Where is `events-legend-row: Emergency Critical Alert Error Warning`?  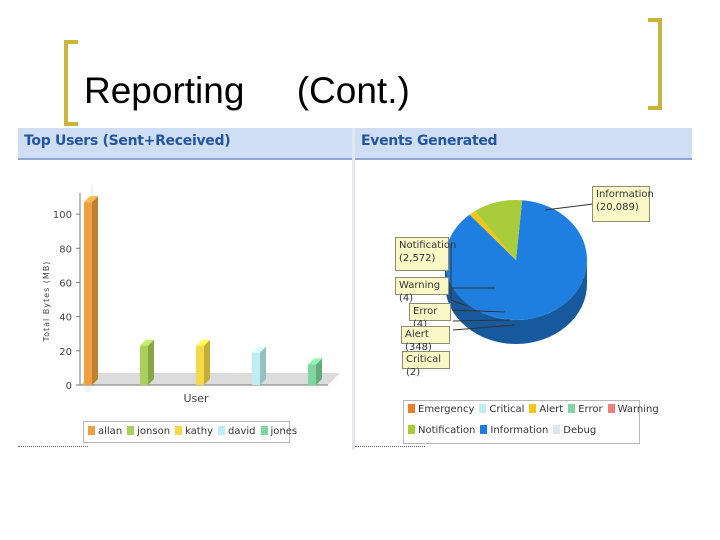 events-legend-row: Emergency Critical Alert Error Warning is located at coordinates (536, 409).